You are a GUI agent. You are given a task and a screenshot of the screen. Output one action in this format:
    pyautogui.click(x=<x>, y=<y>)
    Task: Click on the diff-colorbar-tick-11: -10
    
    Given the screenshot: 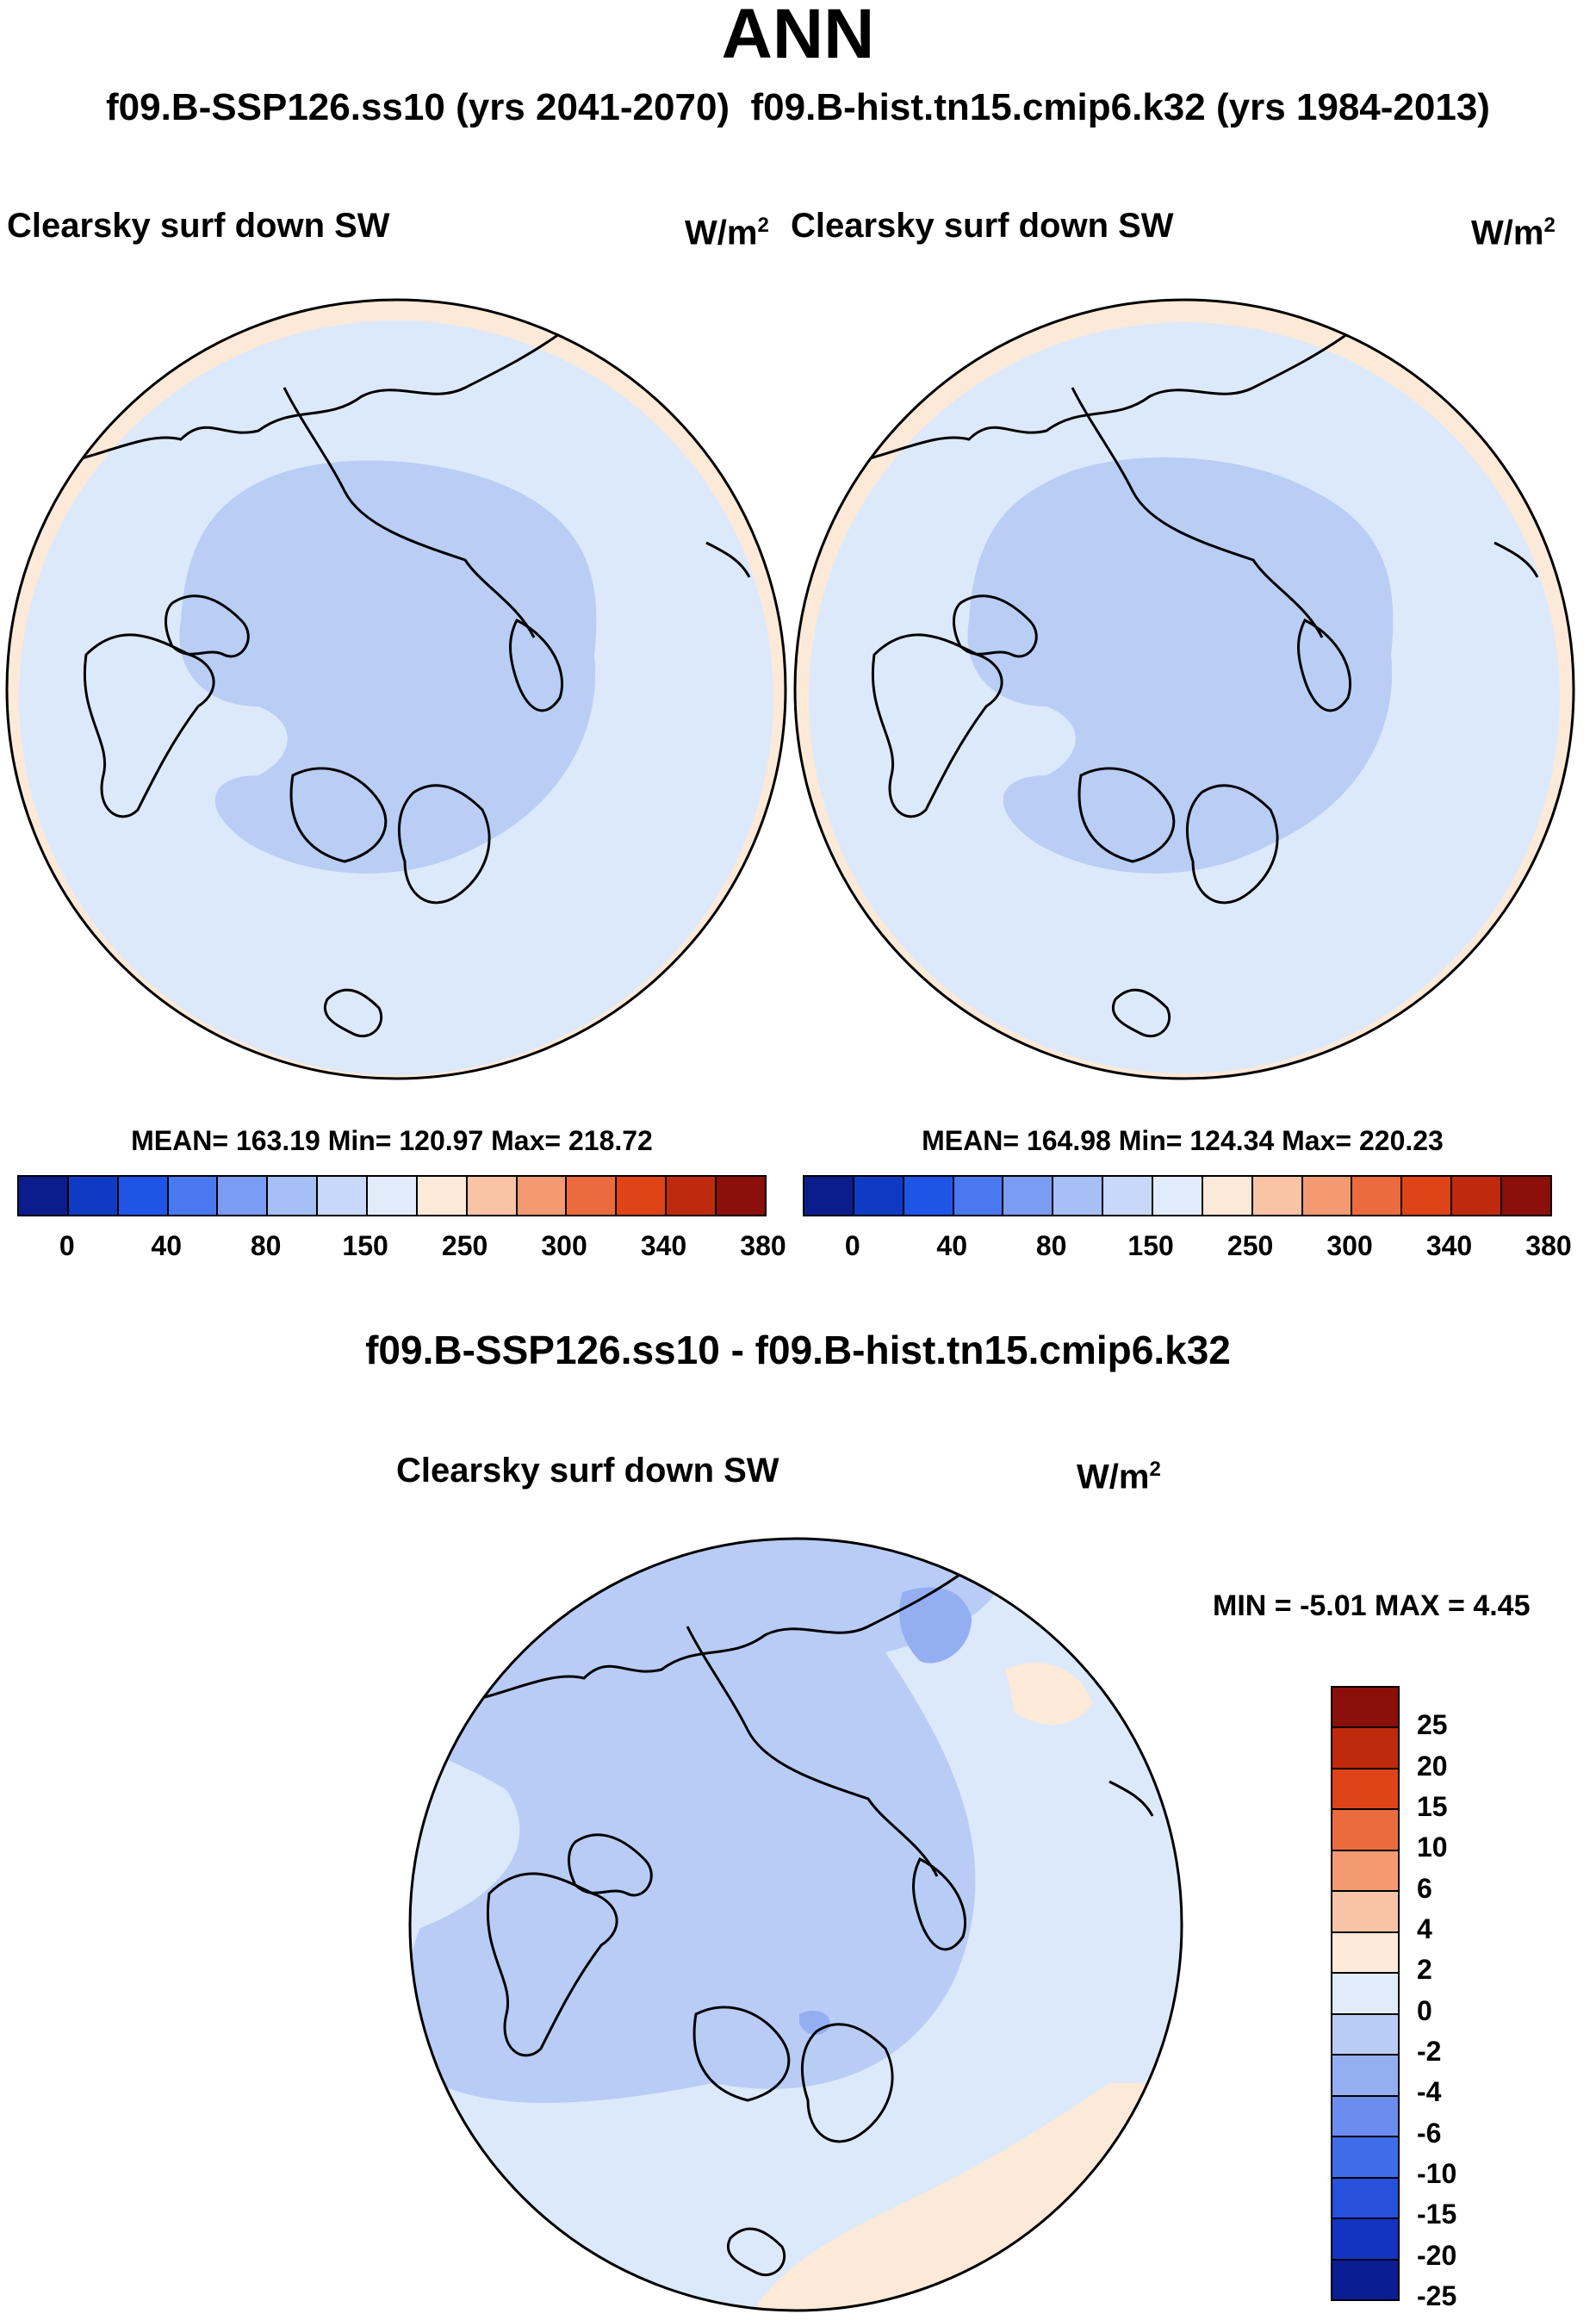 What is the action you would take?
    pyautogui.click(x=1437, y=2173)
    